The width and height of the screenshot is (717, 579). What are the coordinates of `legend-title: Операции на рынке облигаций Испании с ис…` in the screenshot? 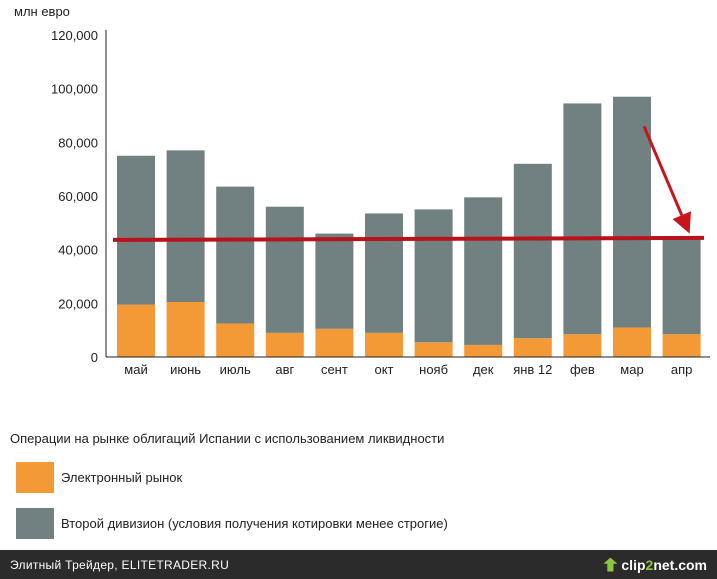 It's located at (227, 438).